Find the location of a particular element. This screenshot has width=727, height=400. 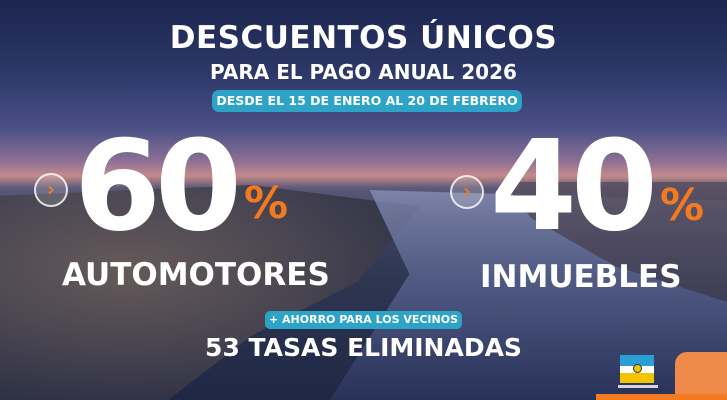

brand-logo is located at coordinates (701, 373).